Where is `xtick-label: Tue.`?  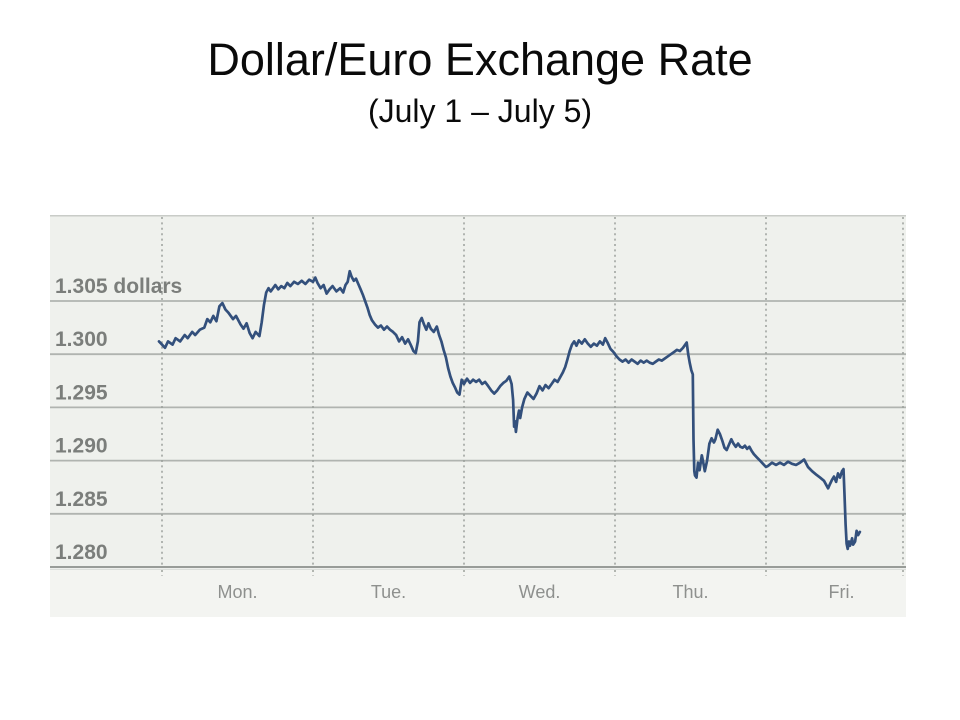 xtick-label: Tue. is located at coordinates (388, 592).